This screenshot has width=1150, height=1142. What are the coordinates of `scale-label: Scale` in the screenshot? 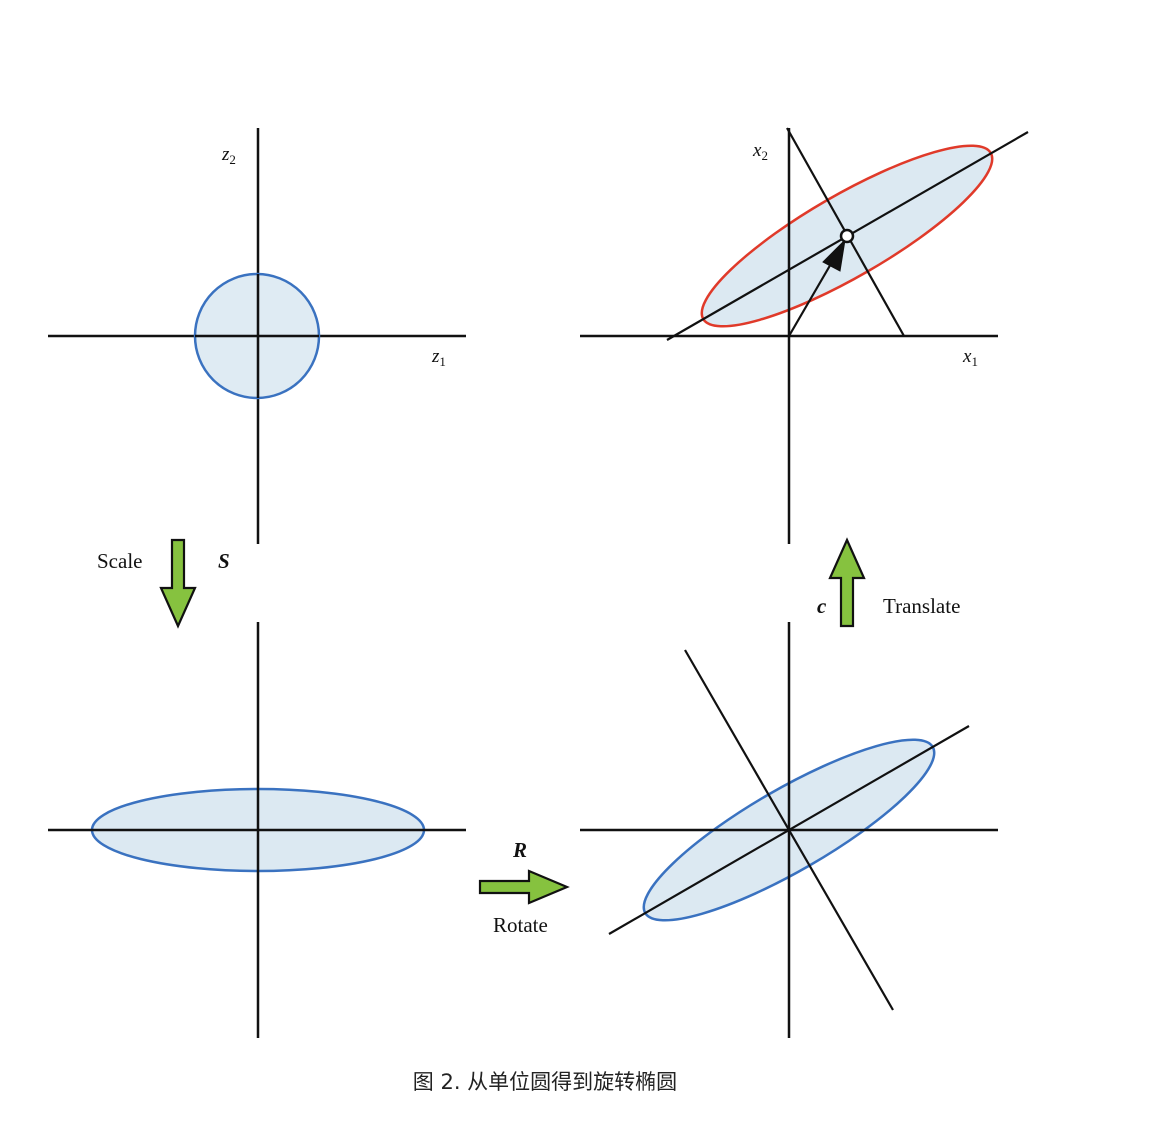 It's located at (119, 561).